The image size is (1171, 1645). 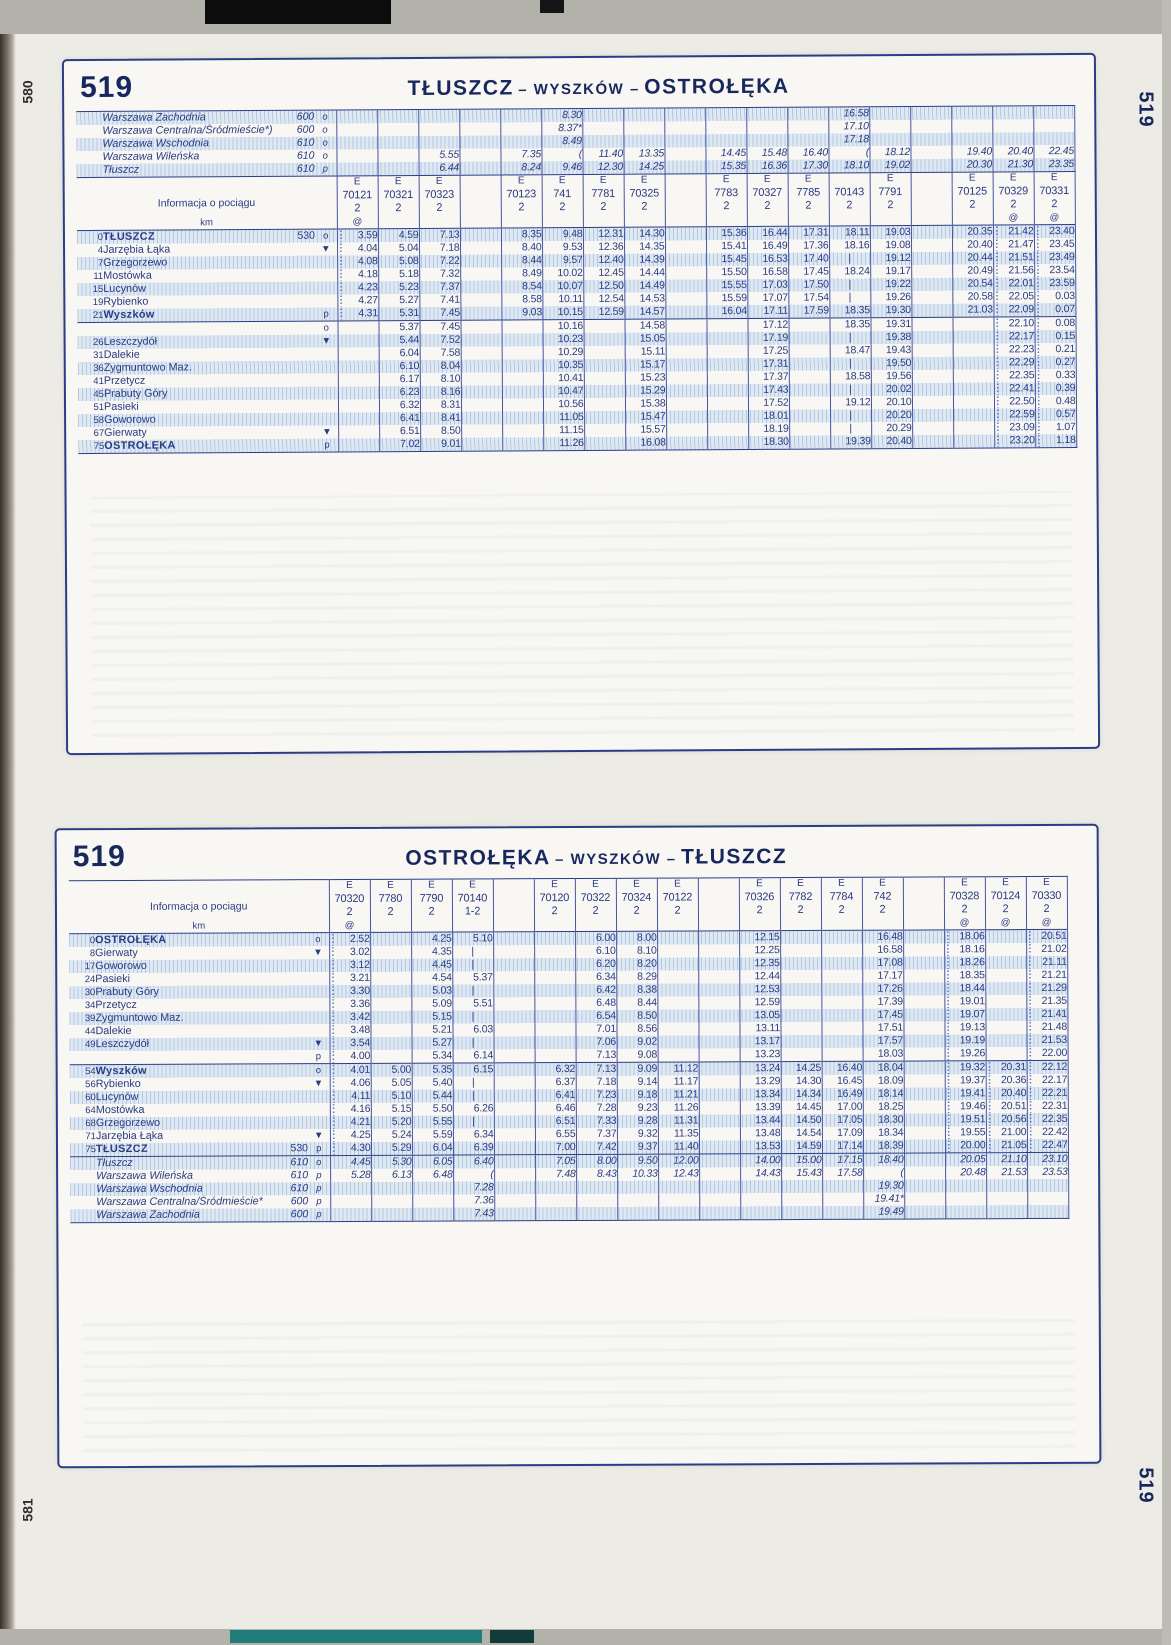 What do you see at coordinates (522, 287) in the screenshot?
I see `time-cell: 8.54` at bounding box center [522, 287].